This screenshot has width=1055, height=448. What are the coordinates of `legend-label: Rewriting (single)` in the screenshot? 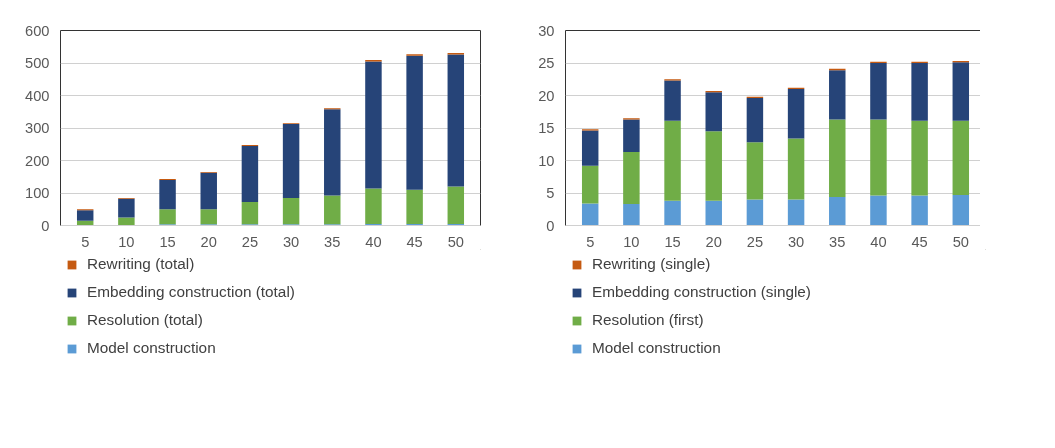 It's located at (651, 264).